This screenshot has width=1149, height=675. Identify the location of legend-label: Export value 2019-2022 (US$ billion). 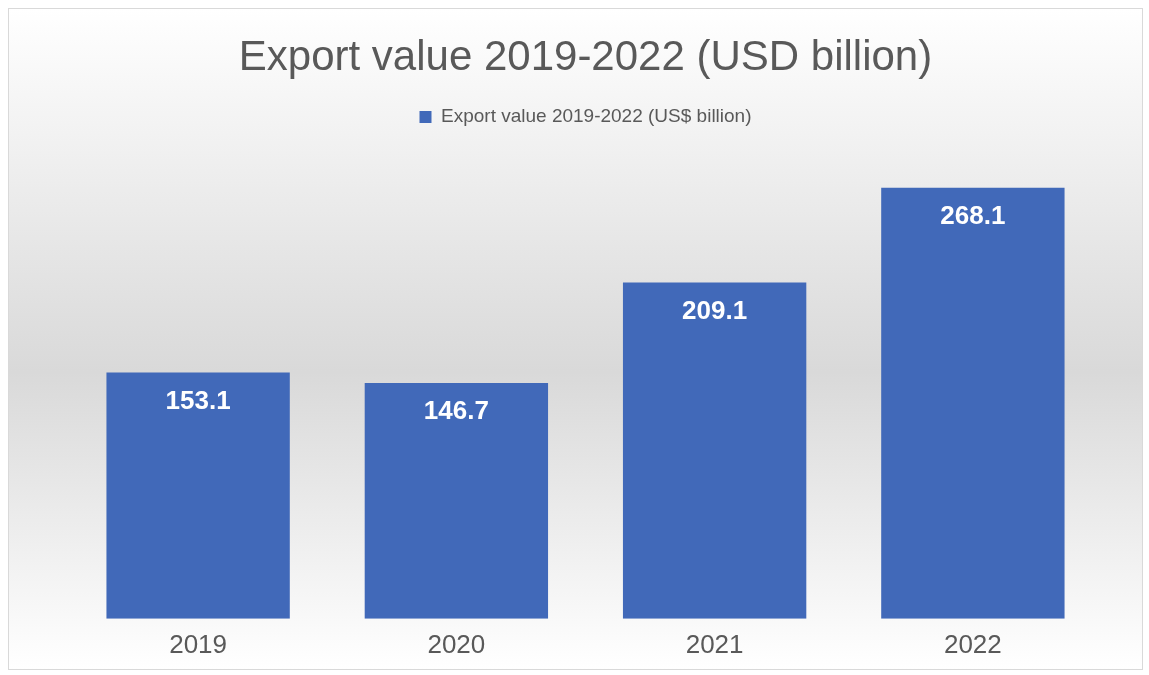
(596, 116).